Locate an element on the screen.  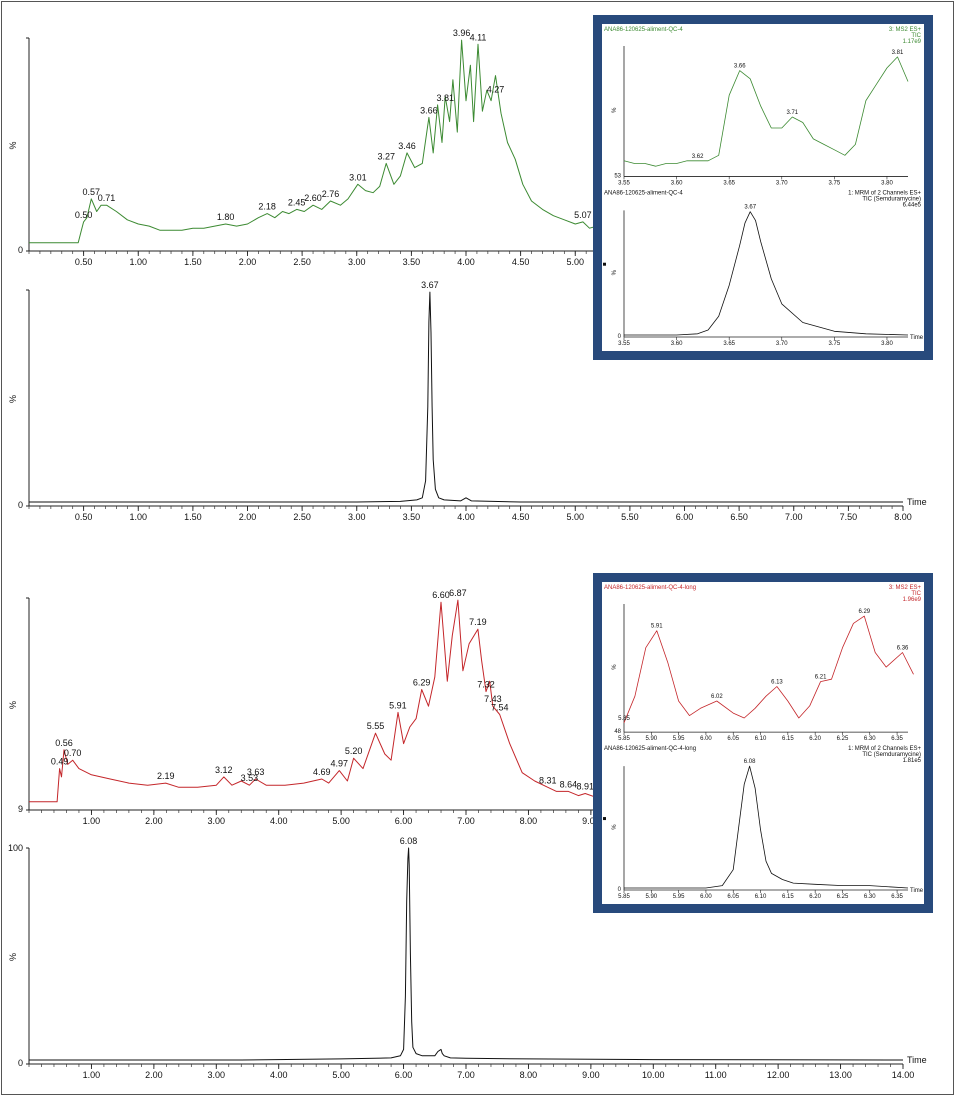
peak-label: 6.29 is located at coordinates (422, 683).